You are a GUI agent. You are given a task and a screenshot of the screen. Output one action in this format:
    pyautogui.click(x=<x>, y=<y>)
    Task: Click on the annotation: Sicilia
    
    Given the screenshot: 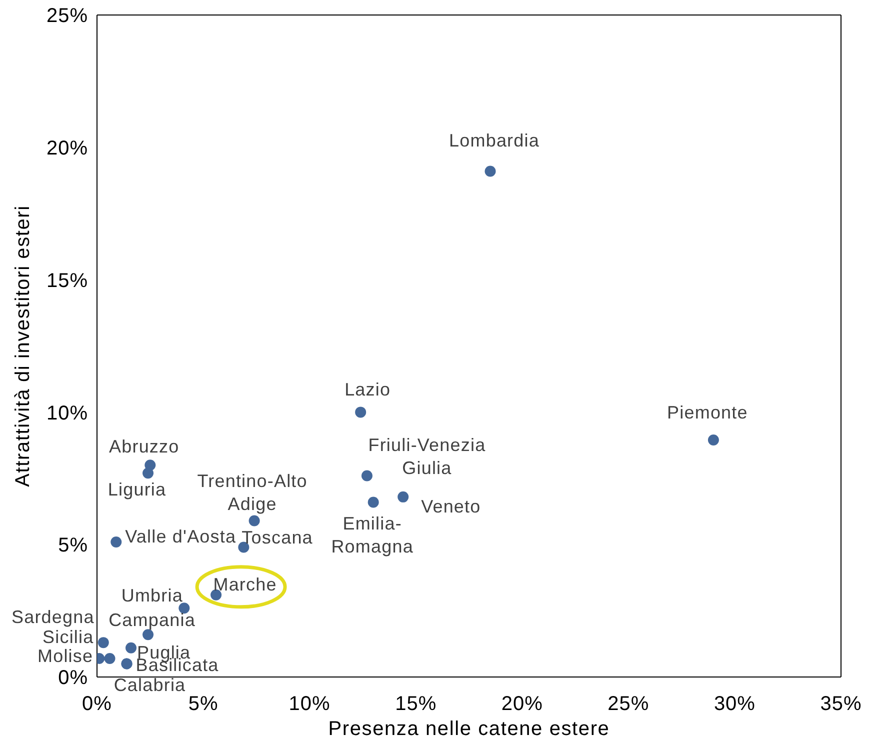 What is the action you would take?
    pyautogui.click(x=68, y=636)
    